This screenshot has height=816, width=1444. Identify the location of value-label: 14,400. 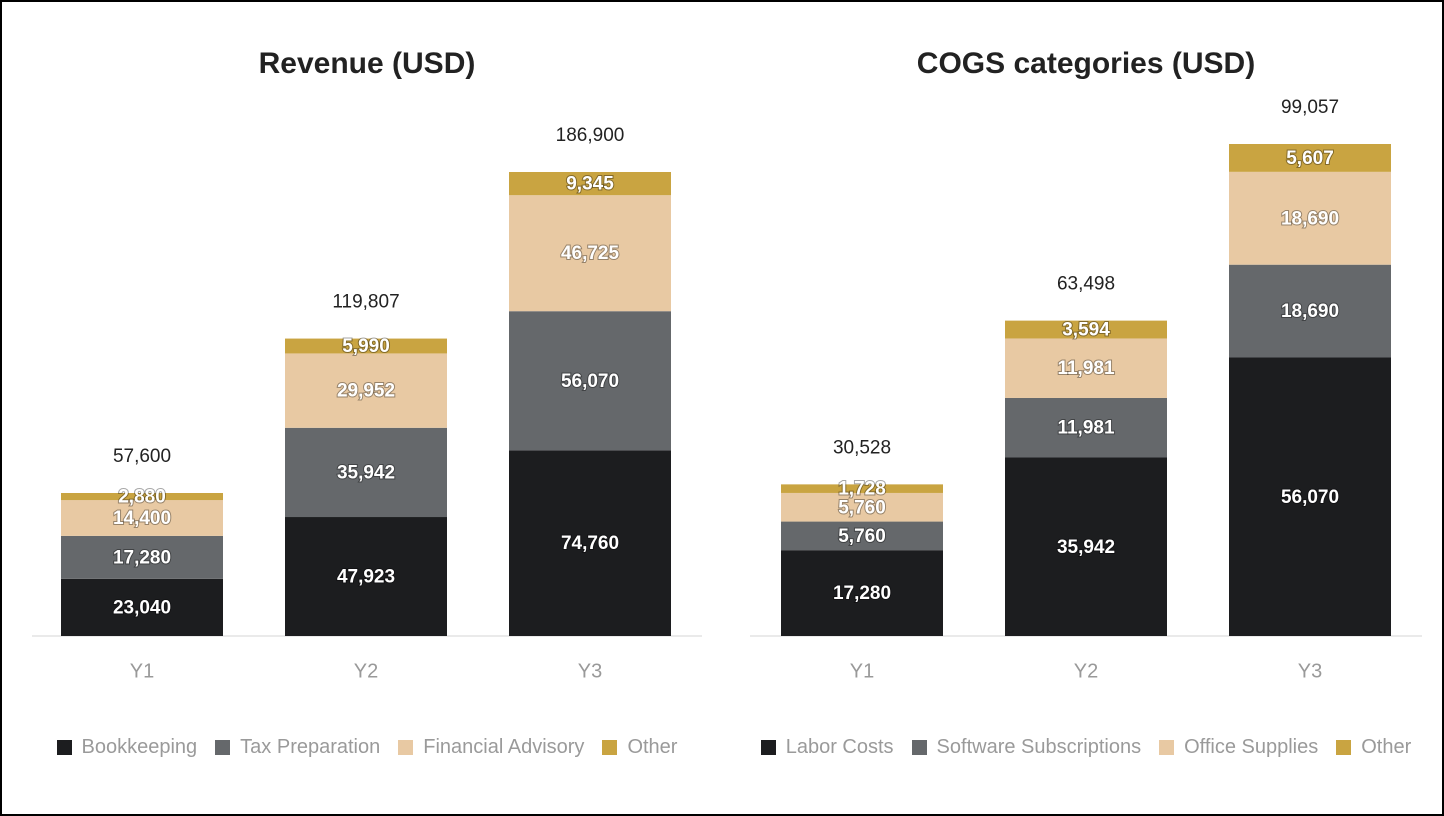
(142, 518).